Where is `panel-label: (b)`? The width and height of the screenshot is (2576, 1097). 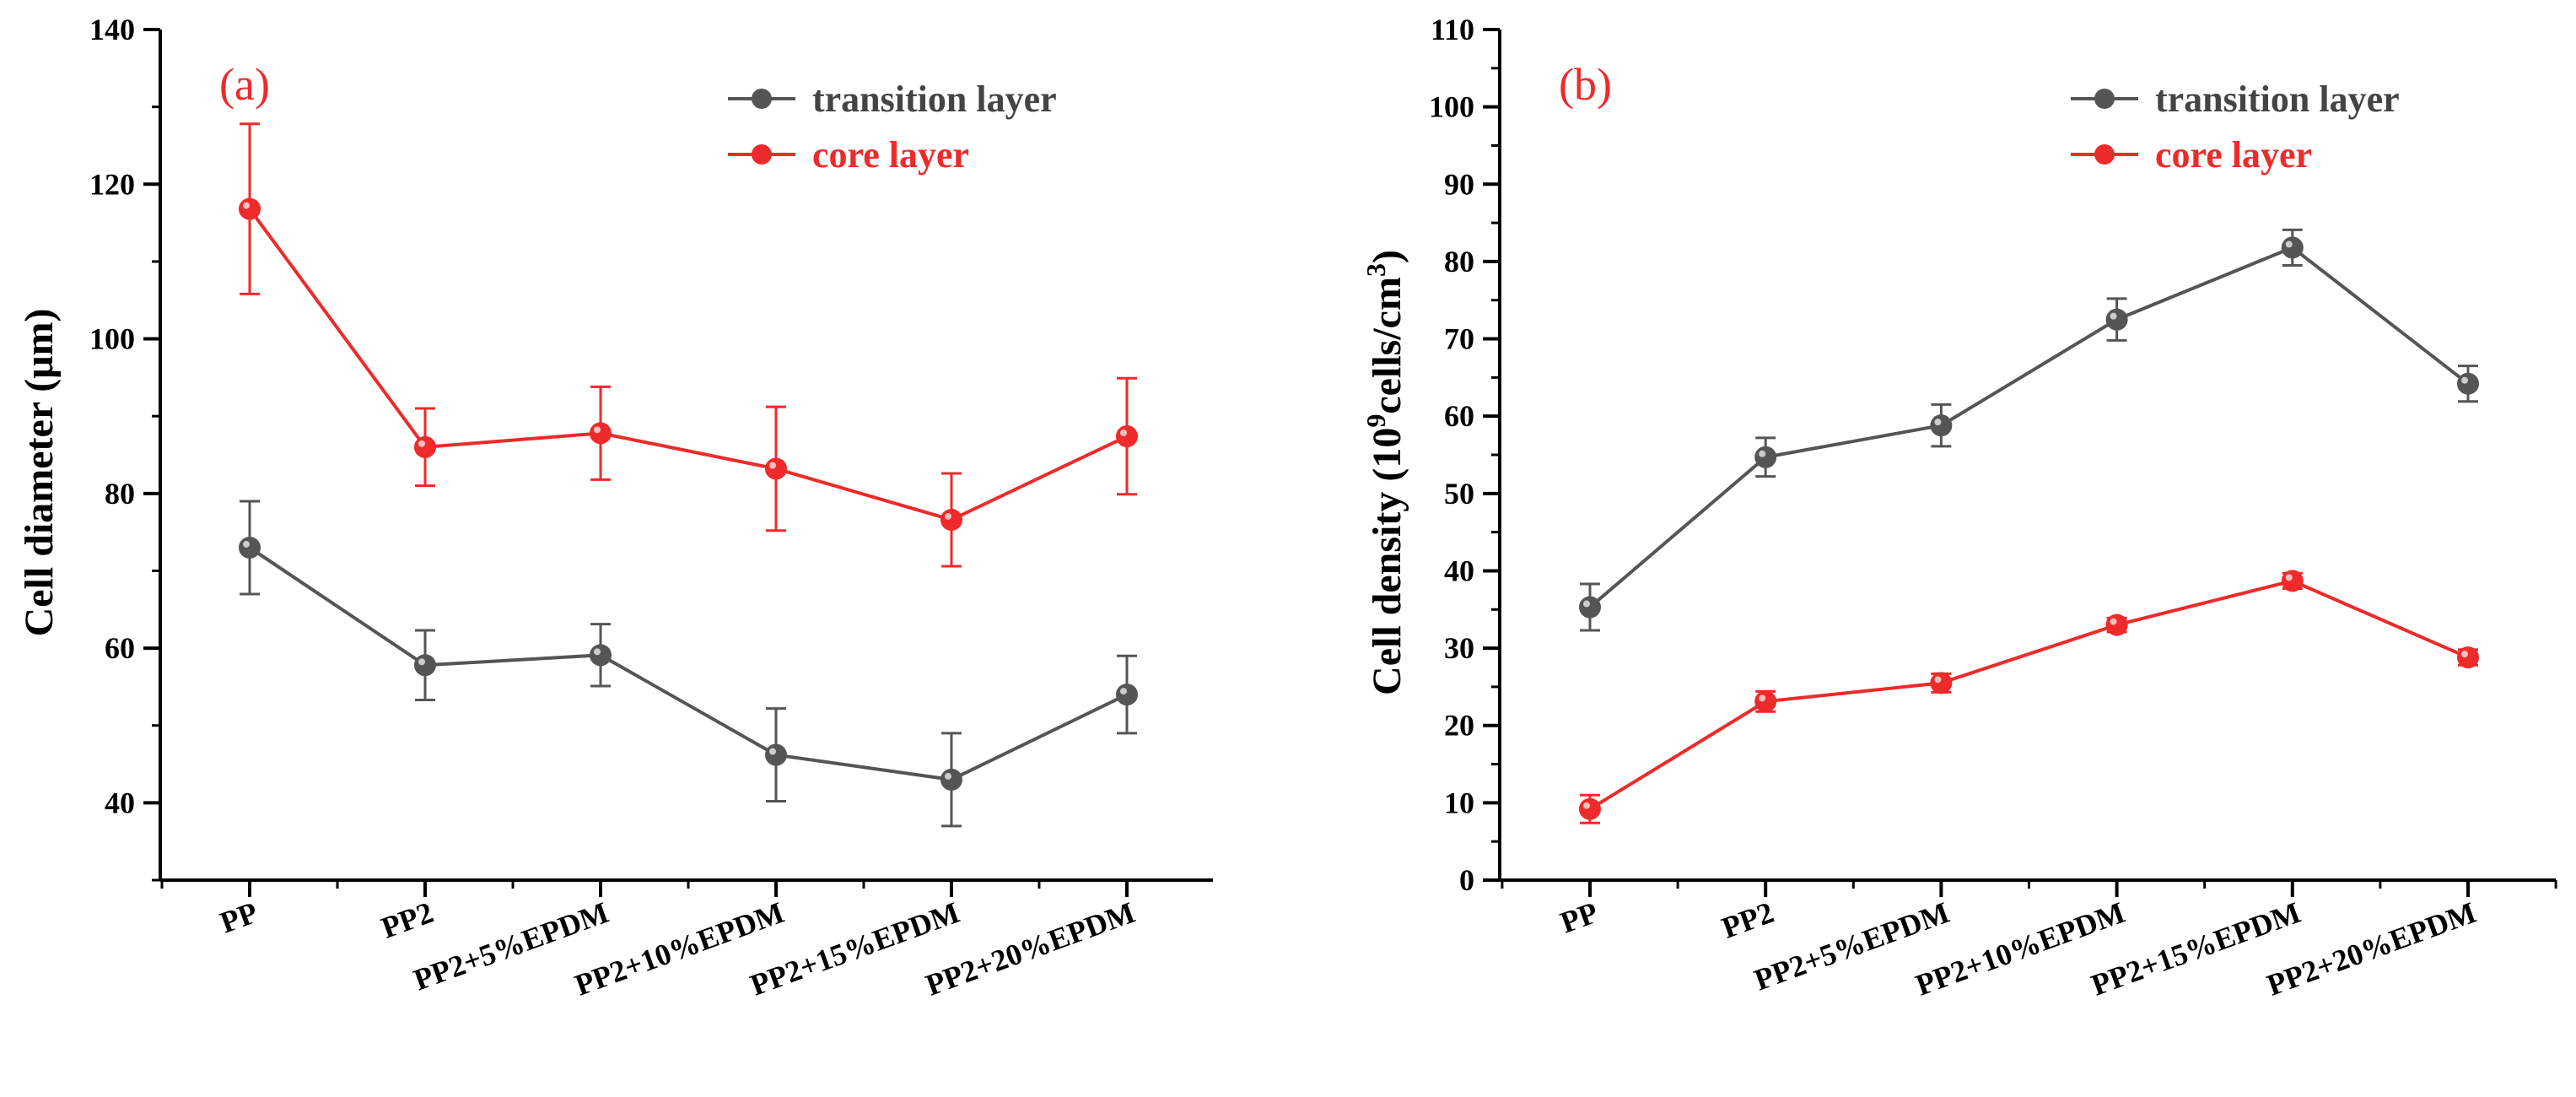
panel-label: (b) is located at coordinates (1585, 84).